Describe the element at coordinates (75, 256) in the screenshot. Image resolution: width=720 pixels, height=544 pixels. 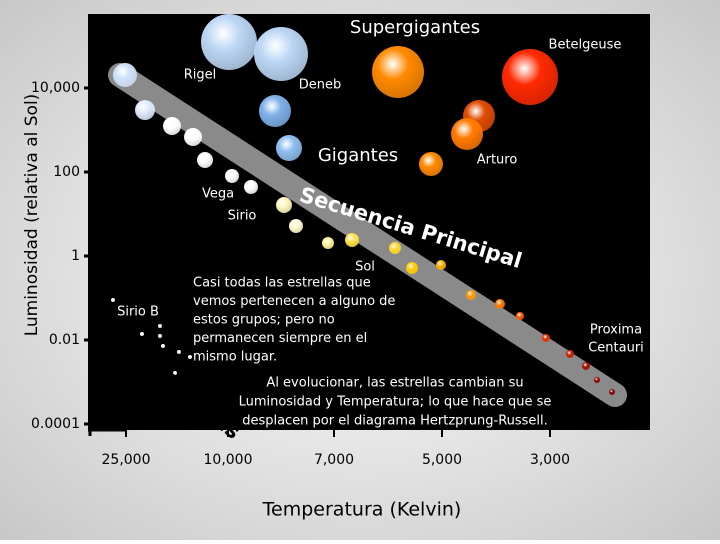
I see `y-tick-label: 1` at that location.